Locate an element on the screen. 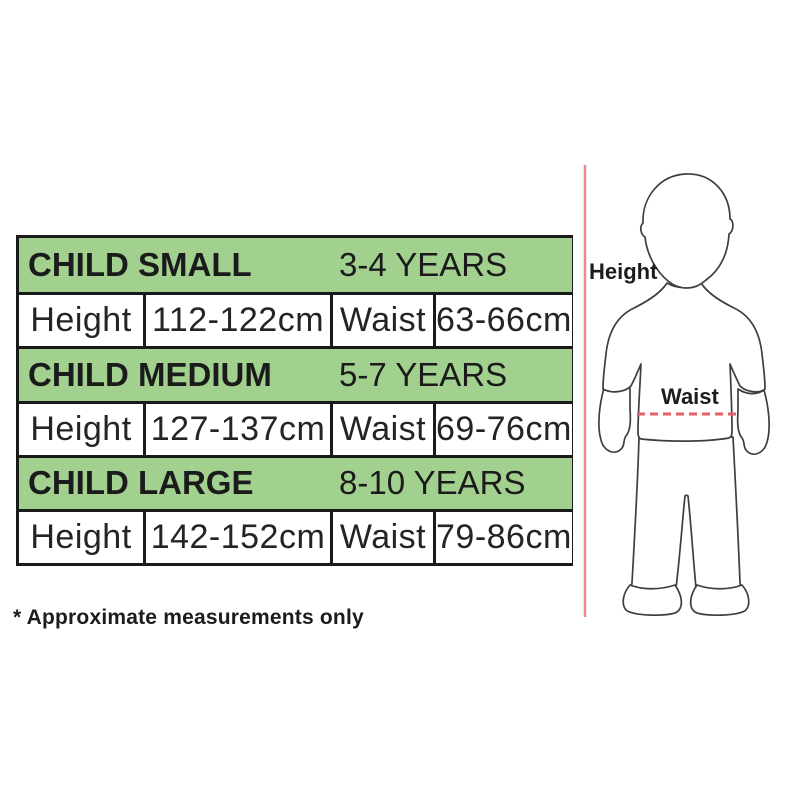 This screenshot has height=800, width=800. right-shoe-outline is located at coordinates (719, 600).